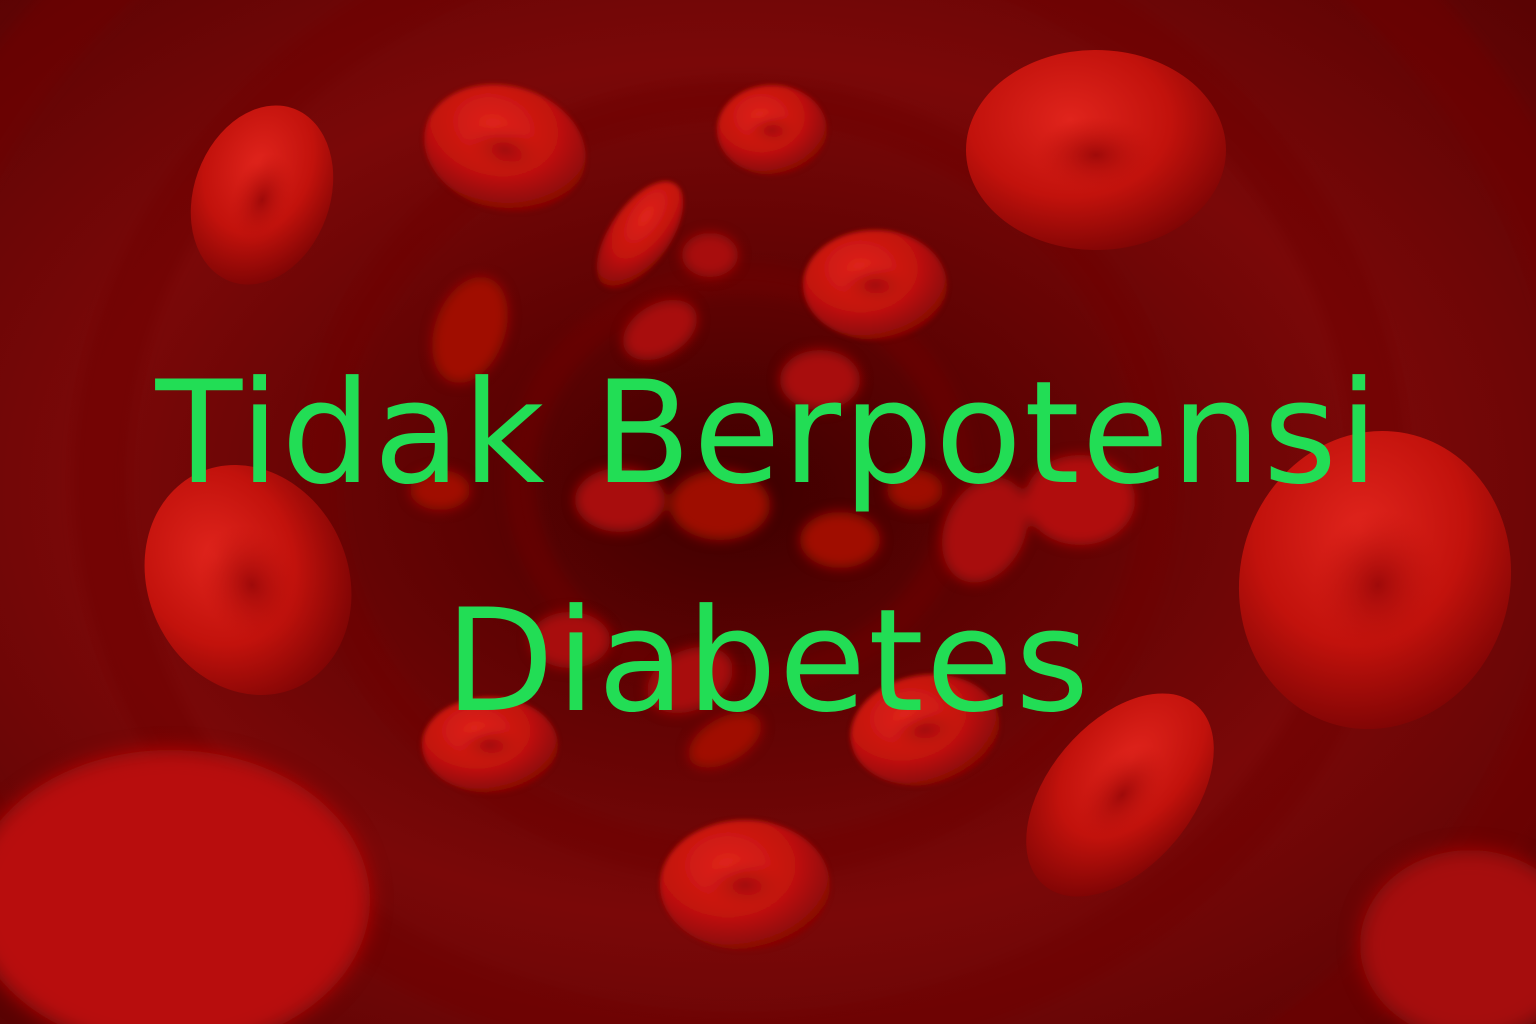 The width and height of the screenshot is (1536, 1024). I want to click on headline-line-1: Tidak Berpotensi, so click(768, 433).